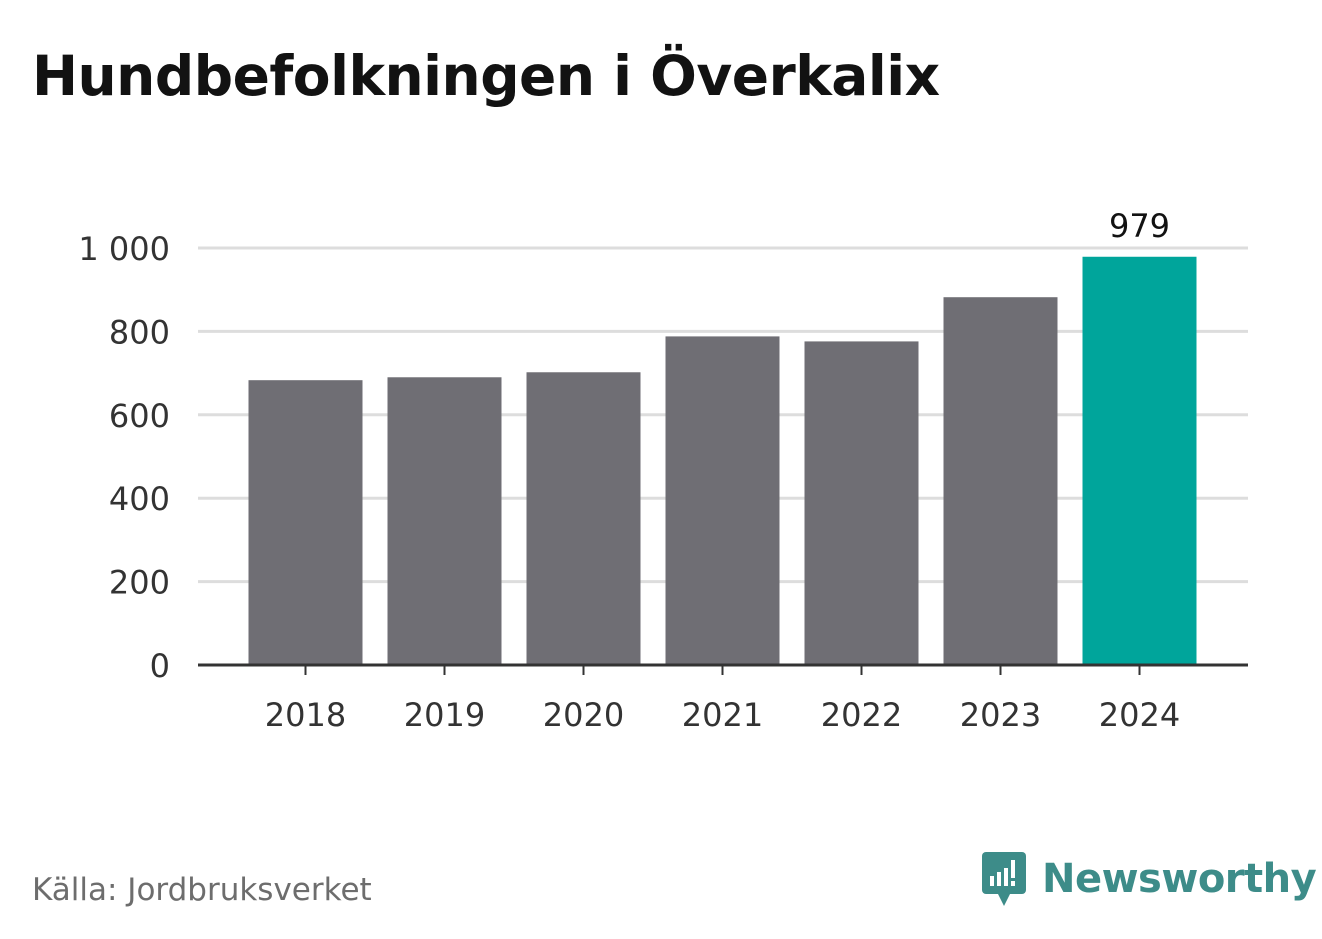  I want to click on bar-2022, so click(861, 503).